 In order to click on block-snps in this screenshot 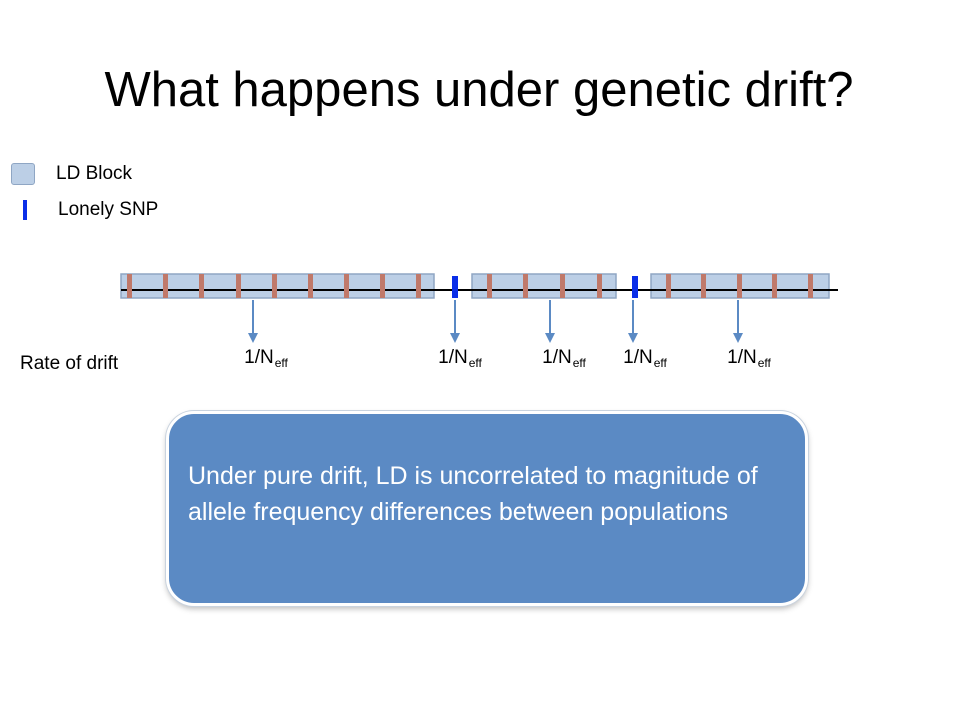, I will do `click(470, 286)`.